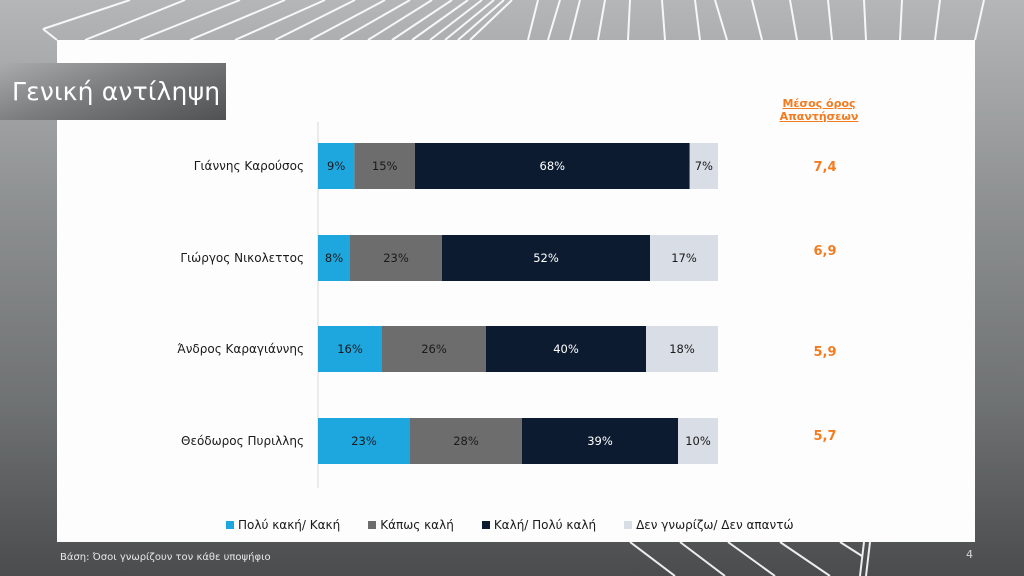 The height and width of the screenshot is (576, 1024). Describe the element at coordinates (715, 525) in the screenshot. I see `legend-label: Δεν γνωρίζω/ Δεν απαντώ` at that location.